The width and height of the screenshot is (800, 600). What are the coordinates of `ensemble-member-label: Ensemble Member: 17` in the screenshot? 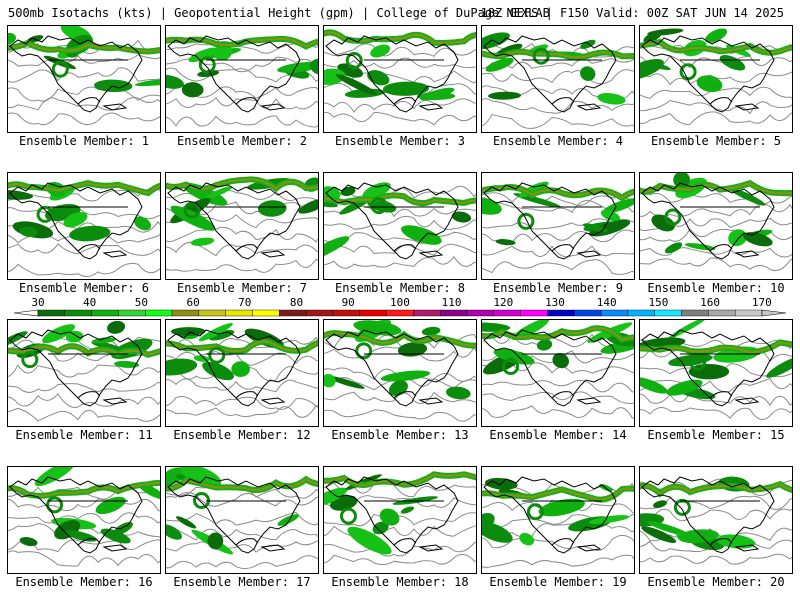 It's located at (242, 582).